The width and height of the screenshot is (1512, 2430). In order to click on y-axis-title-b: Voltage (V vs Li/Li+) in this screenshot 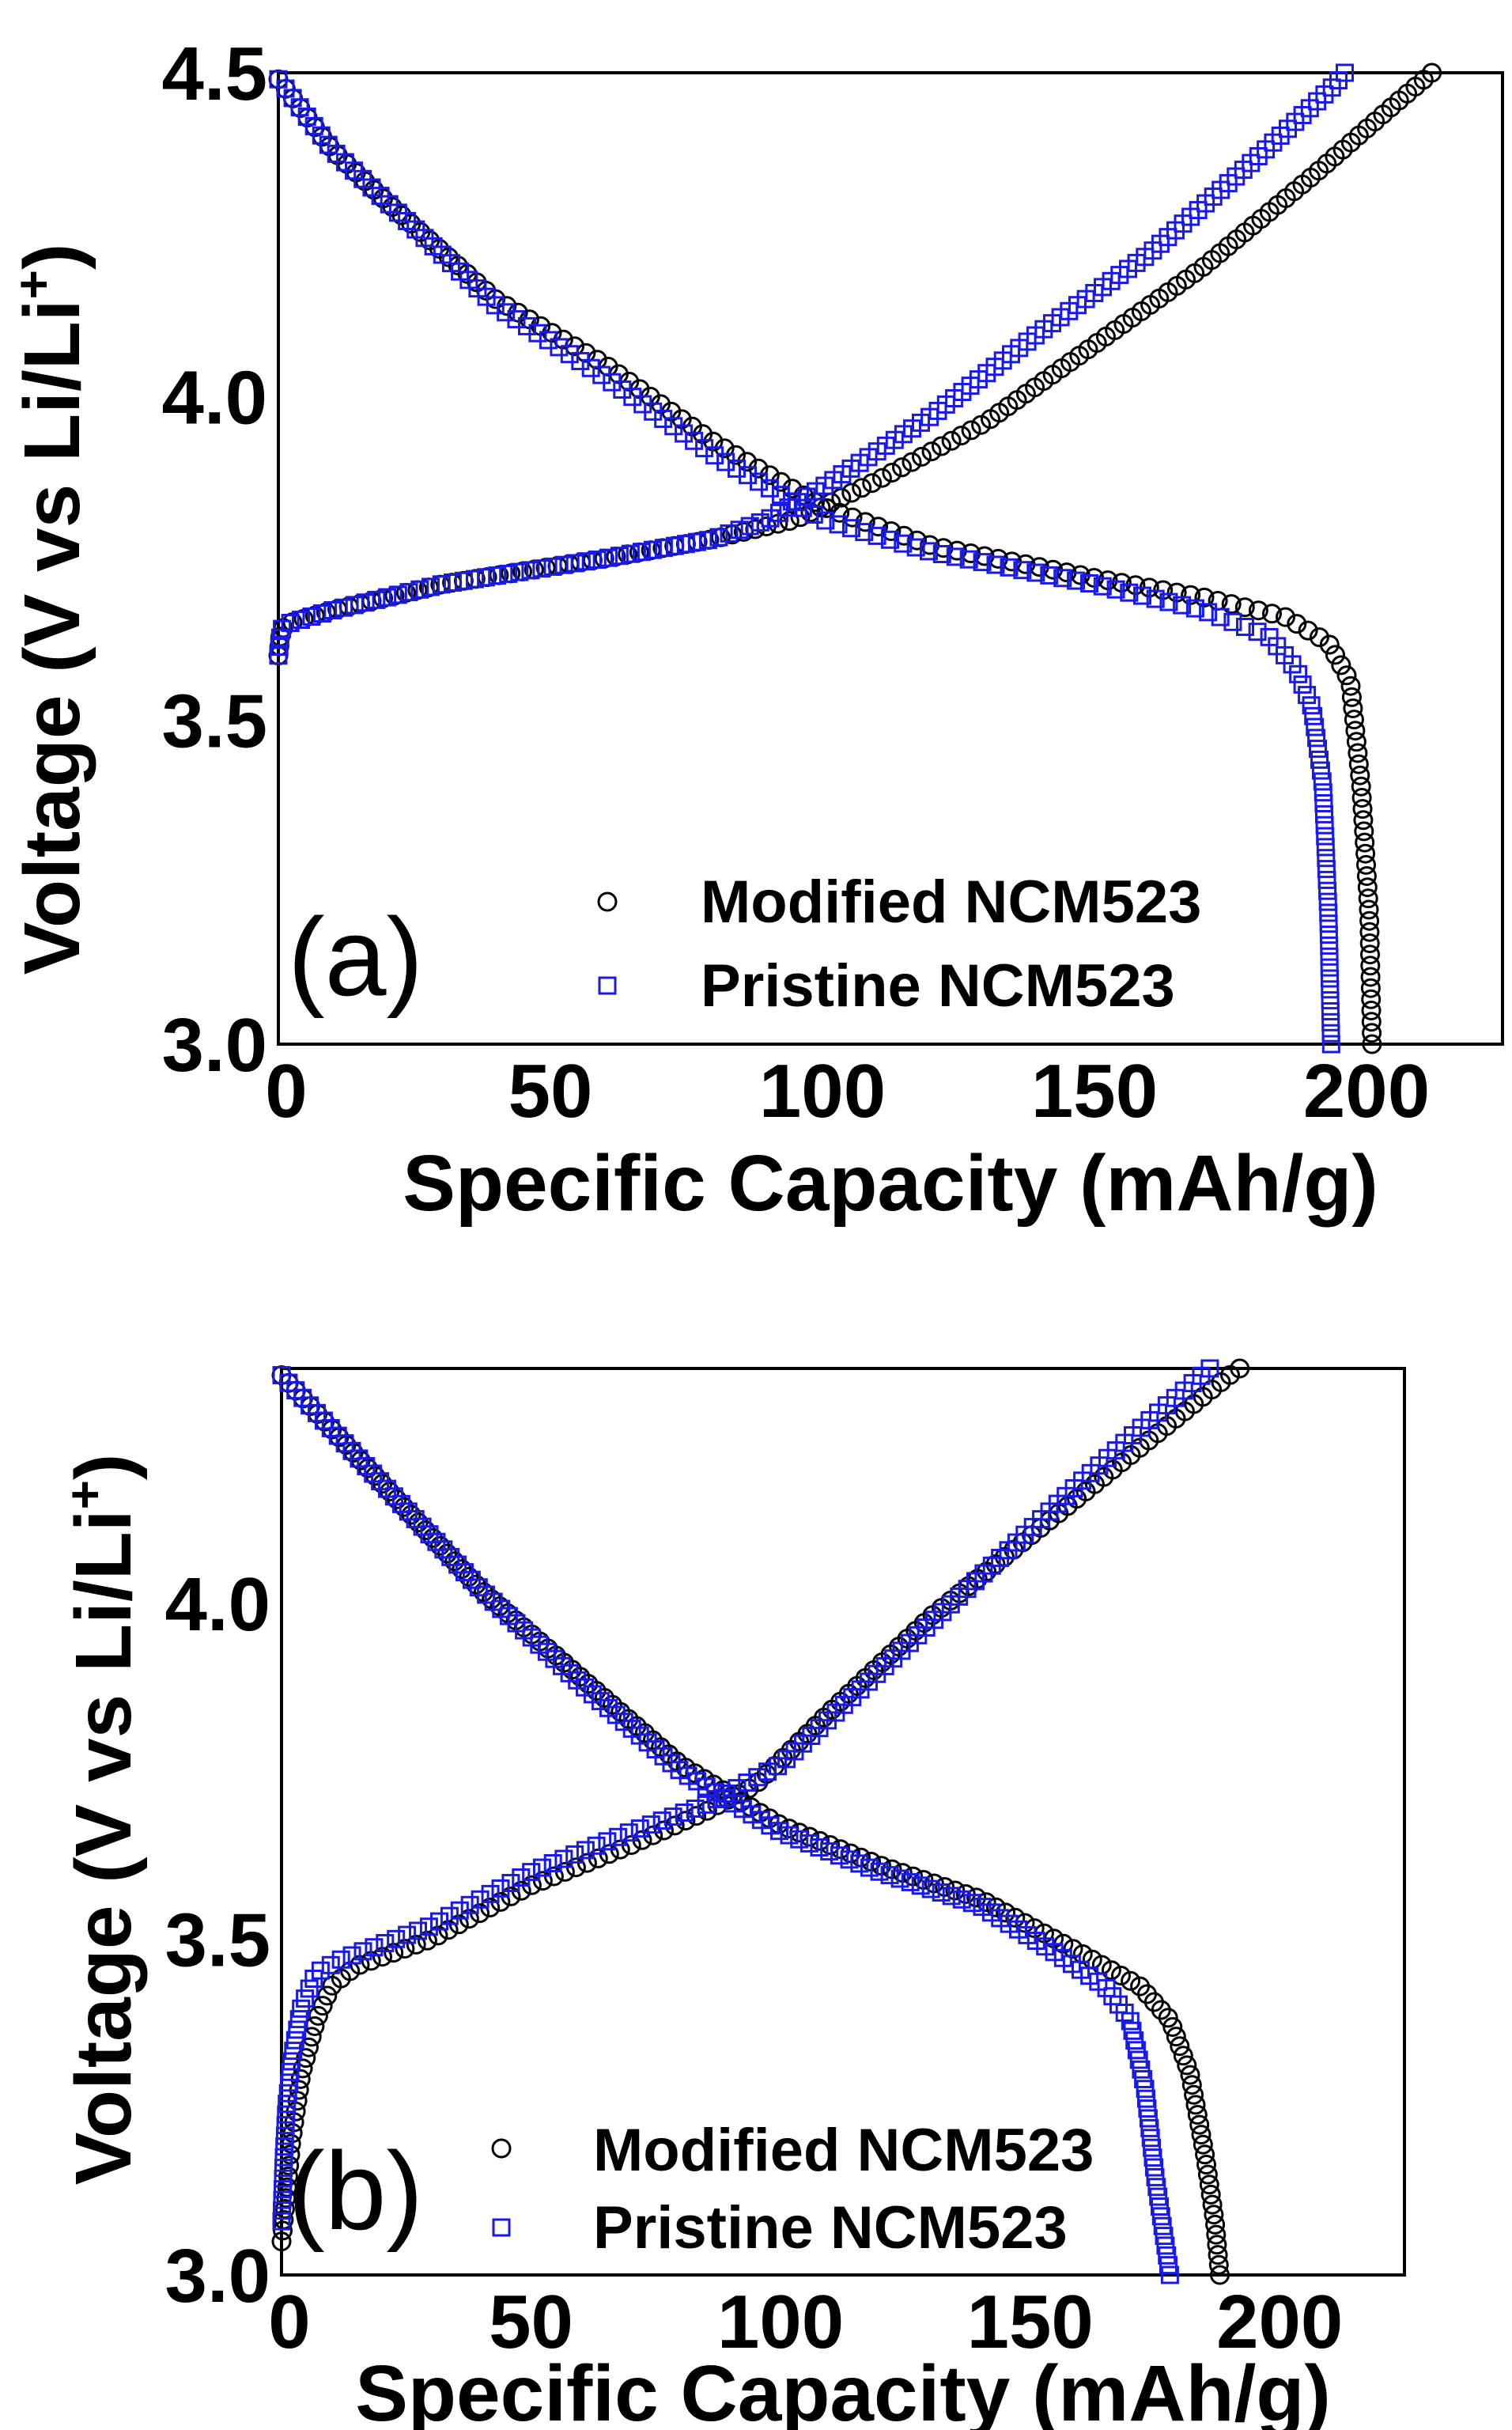, I will do `click(102, 1820)`.